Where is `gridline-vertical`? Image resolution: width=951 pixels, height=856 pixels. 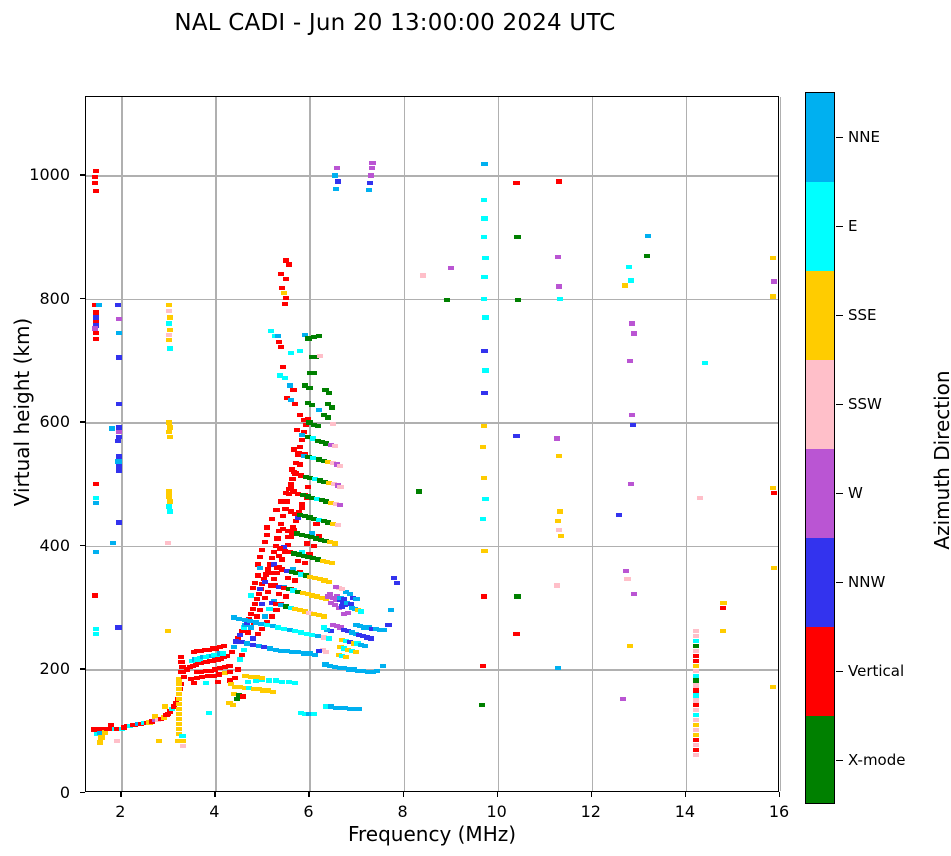 gridline-vertical is located at coordinates (781, 444).